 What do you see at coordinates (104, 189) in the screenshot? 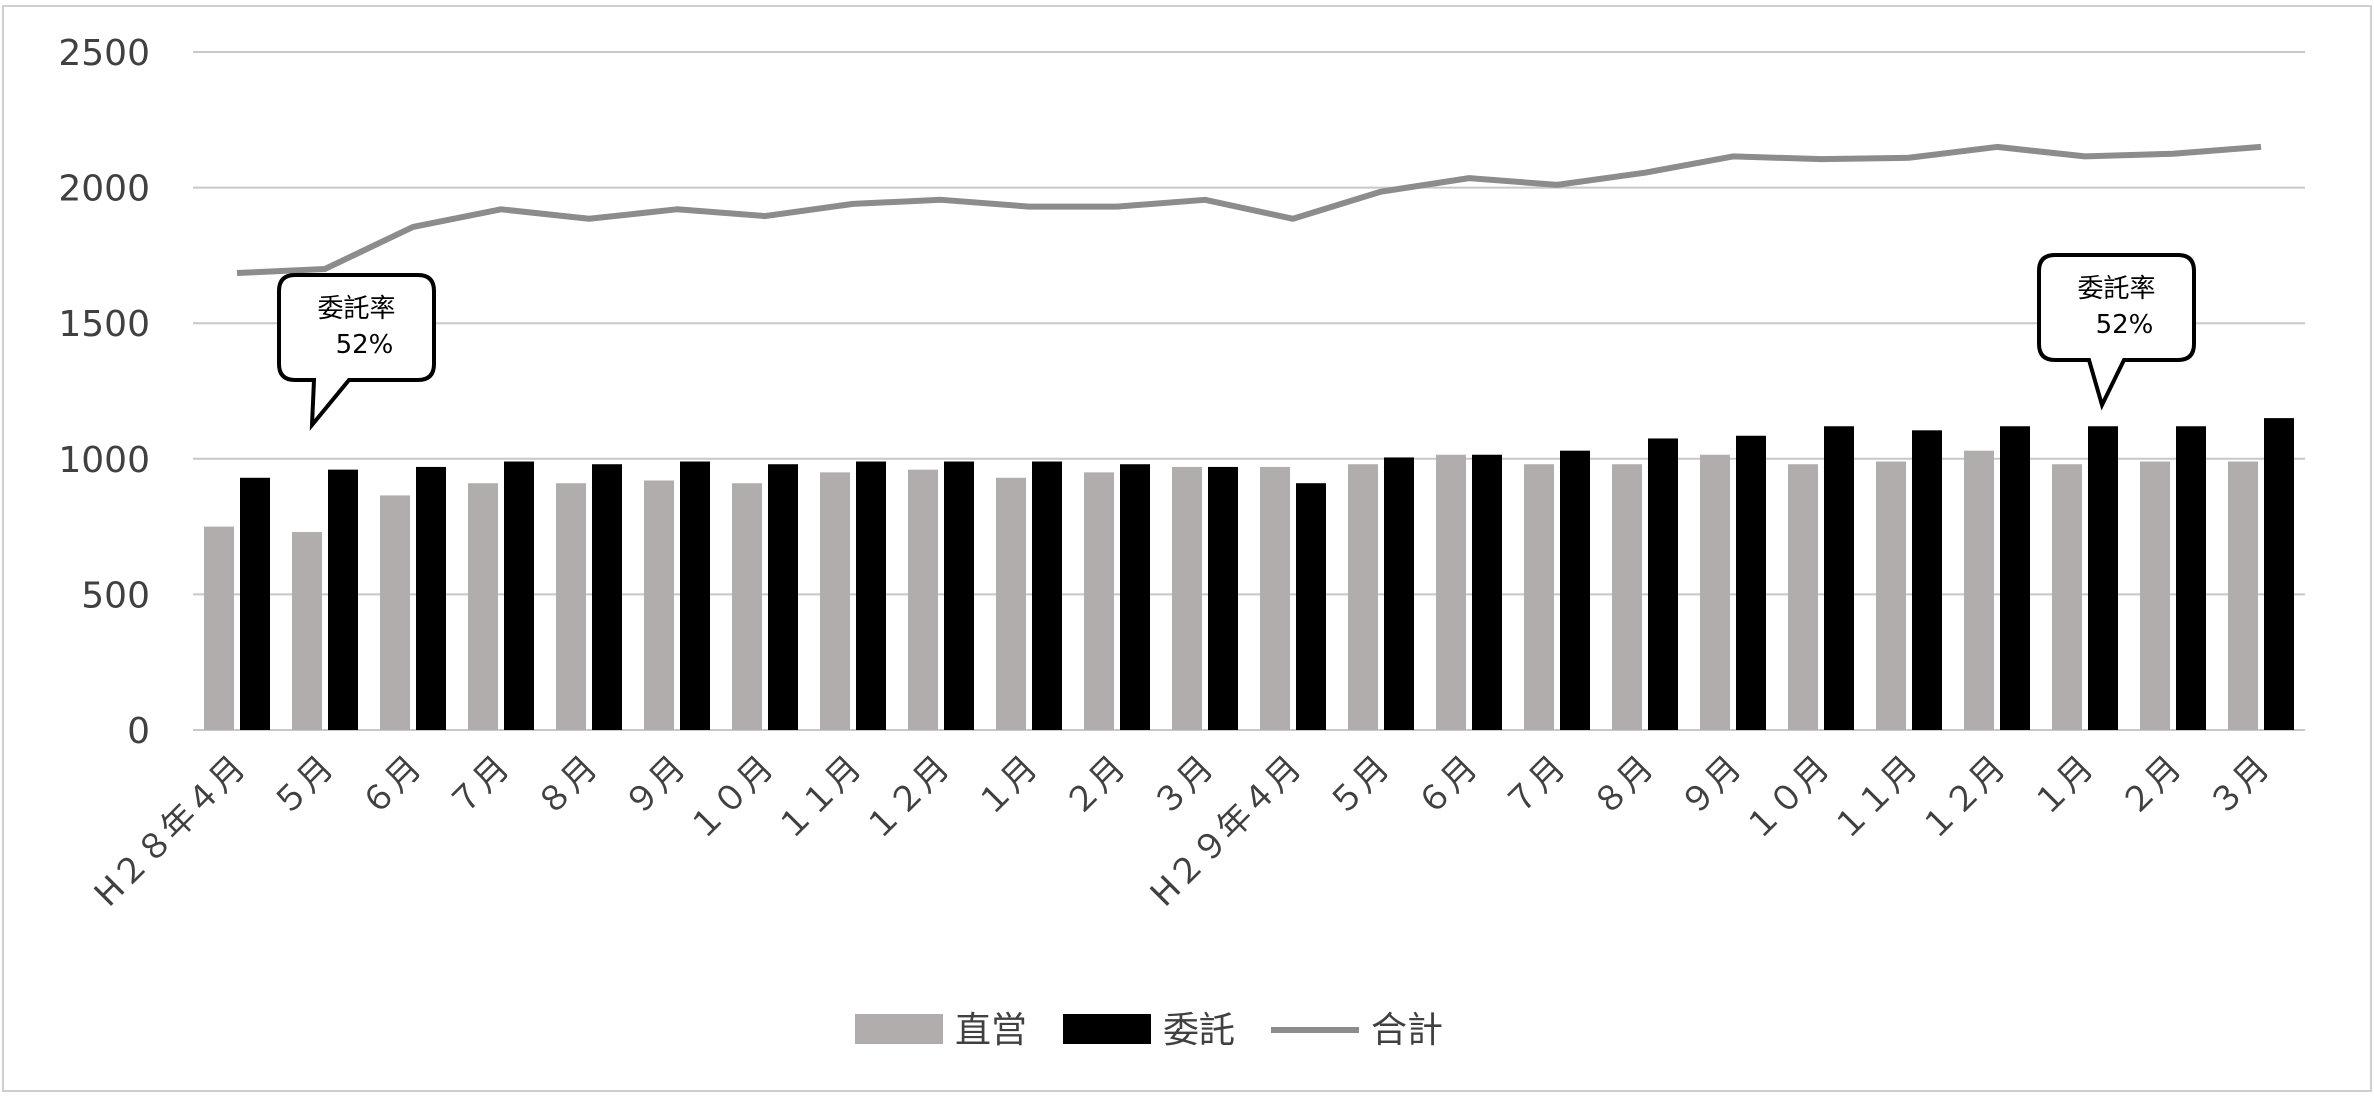
I see `y-tick-label: 2000` at bounding box center [104, 189].